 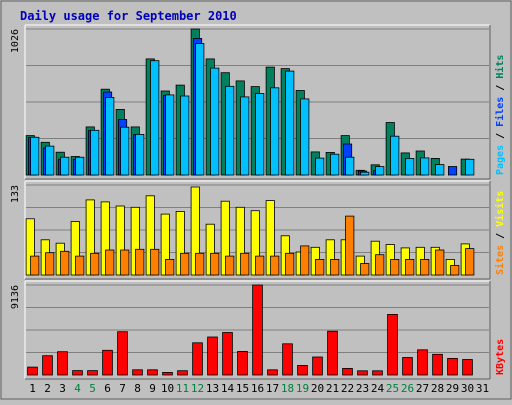 What do you see at coordinates (500, 236) in the screenshot?
I see `legend-entry: /` at bounding box center [500, 236].